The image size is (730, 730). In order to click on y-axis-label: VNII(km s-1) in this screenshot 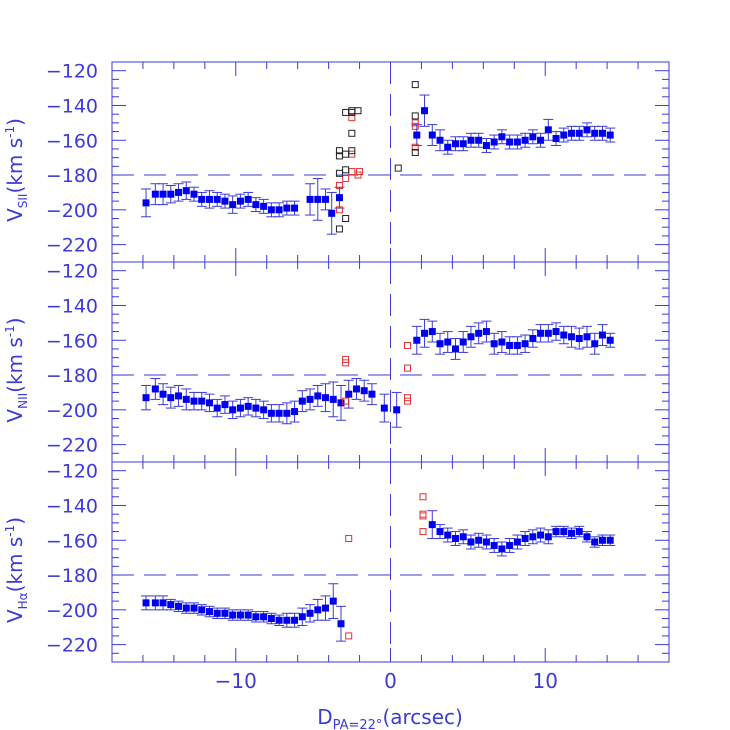, I will do `click(16, 369)`.